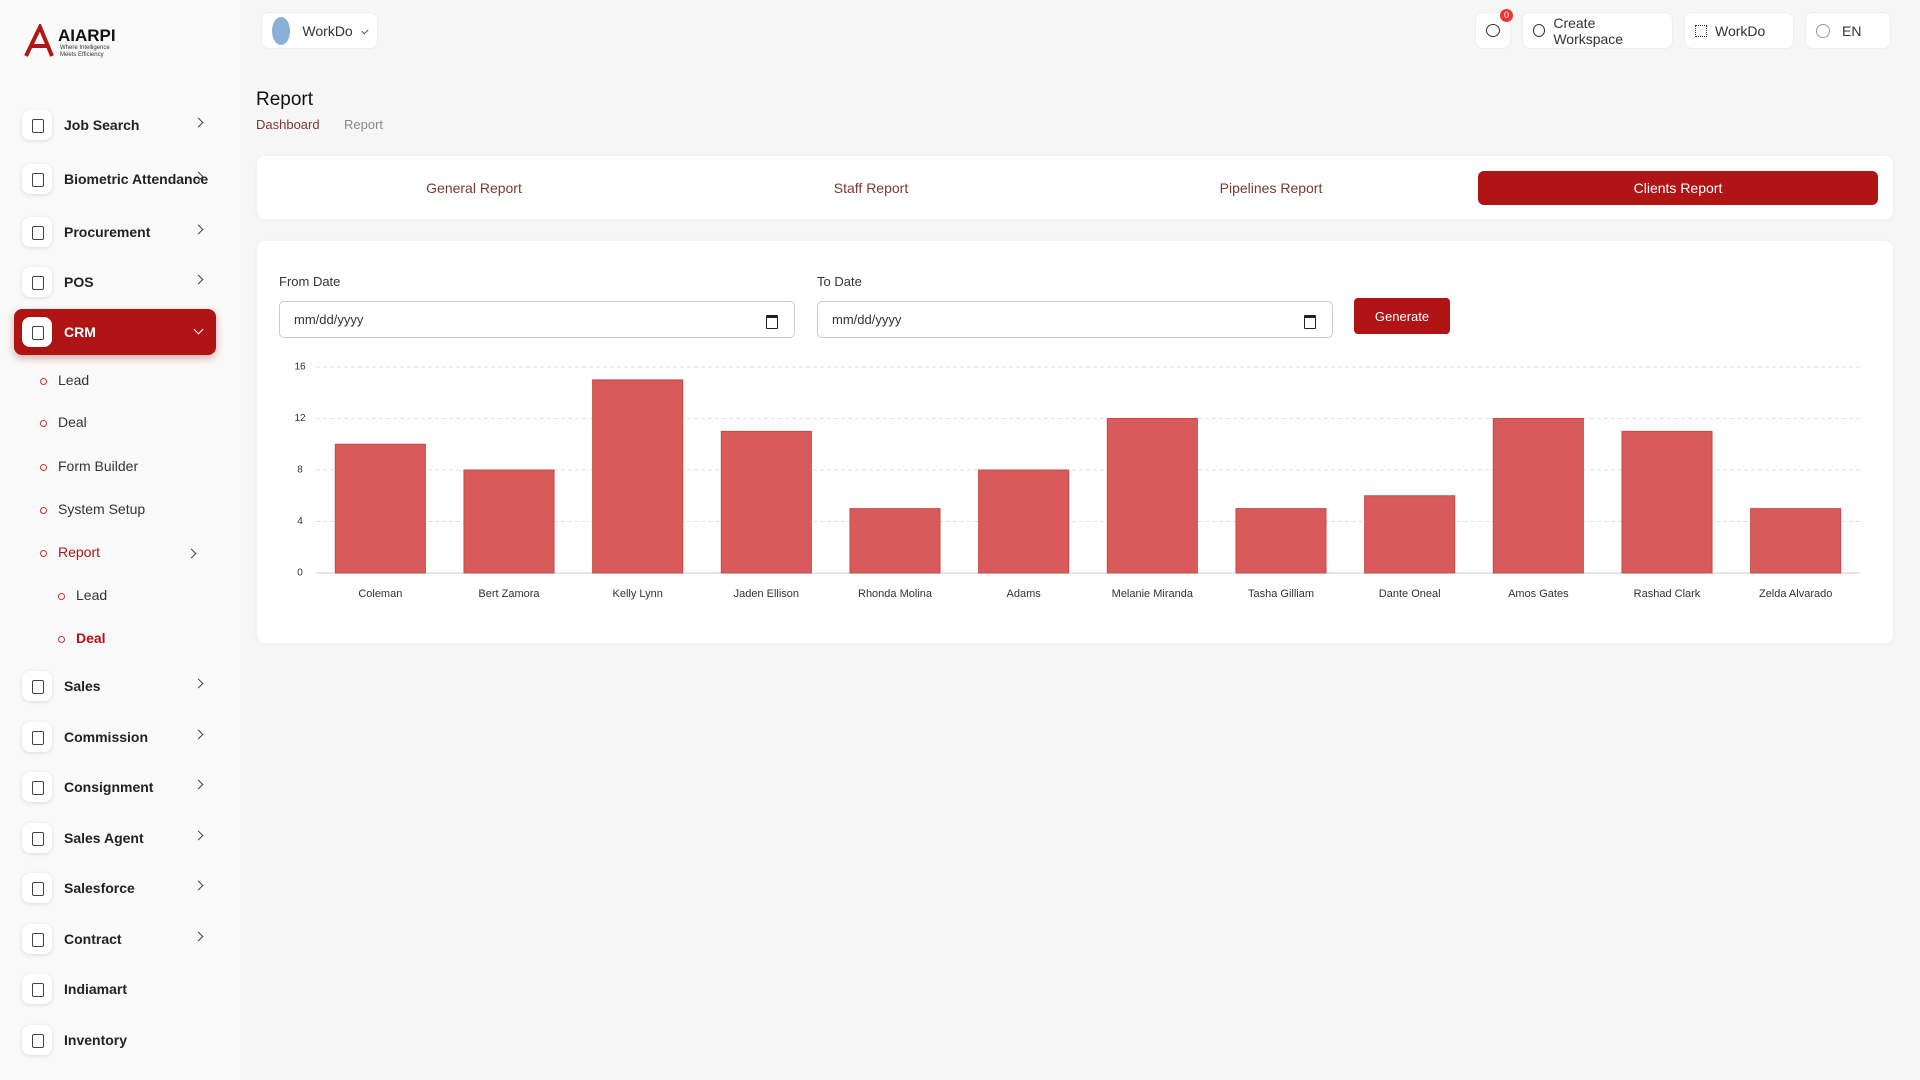 The image size is (1920, 1080). I want to click on workspace-name: WorkDo, so click(327, 30).